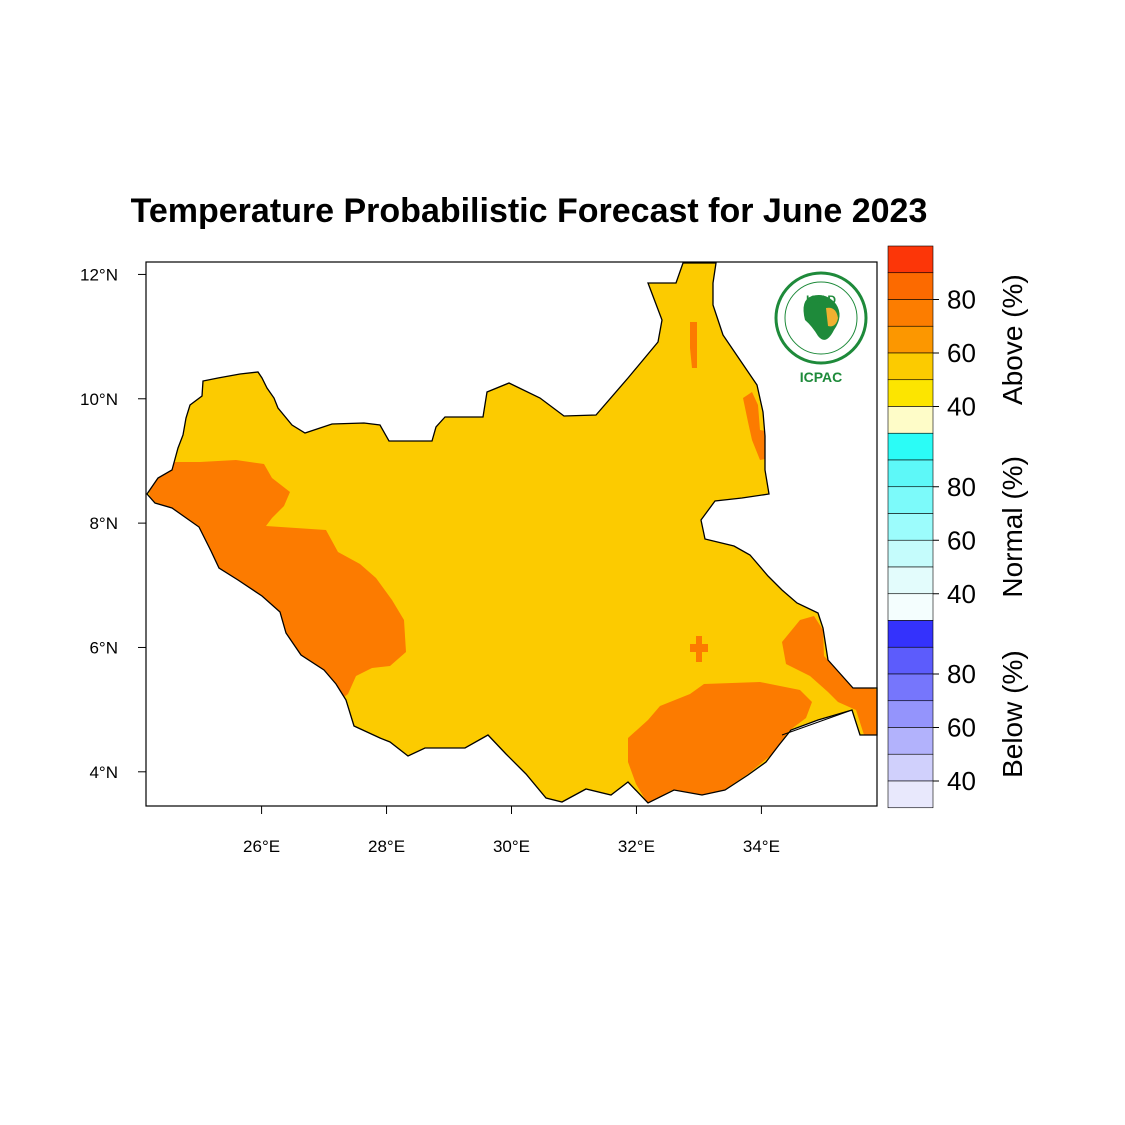 This screenshot has height=1125, width=1125. What do you see at coordinates (99, 274) in the screenshot?
I see `lat-tick-label: 12°N` at bounding box center [99, 274].